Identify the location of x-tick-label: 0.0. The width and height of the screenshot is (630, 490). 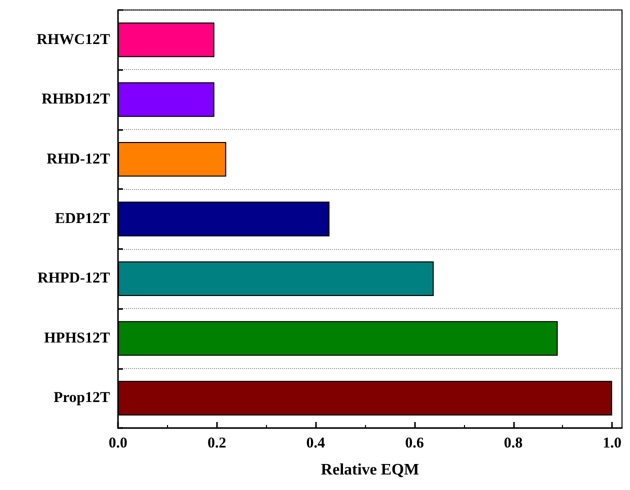
(118, 444).